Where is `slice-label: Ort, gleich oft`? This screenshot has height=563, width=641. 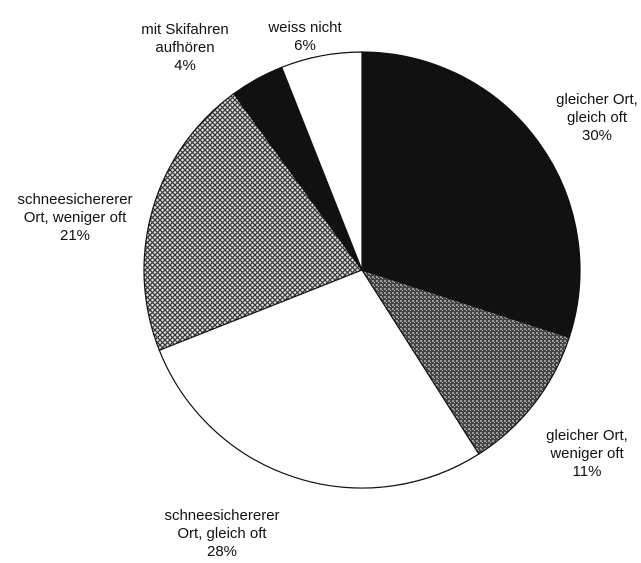 slice-label: Ort, gleich oft is located at coordinates (222, 533).